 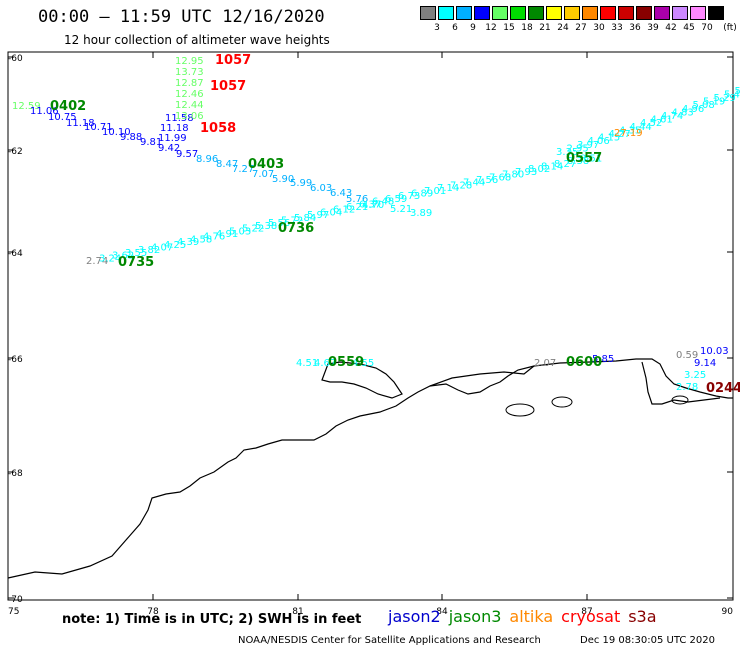 What do you see at coordinates (545, 28) in the screenshot?
I see `legend-label: 21` at bounding box center [545, 28].